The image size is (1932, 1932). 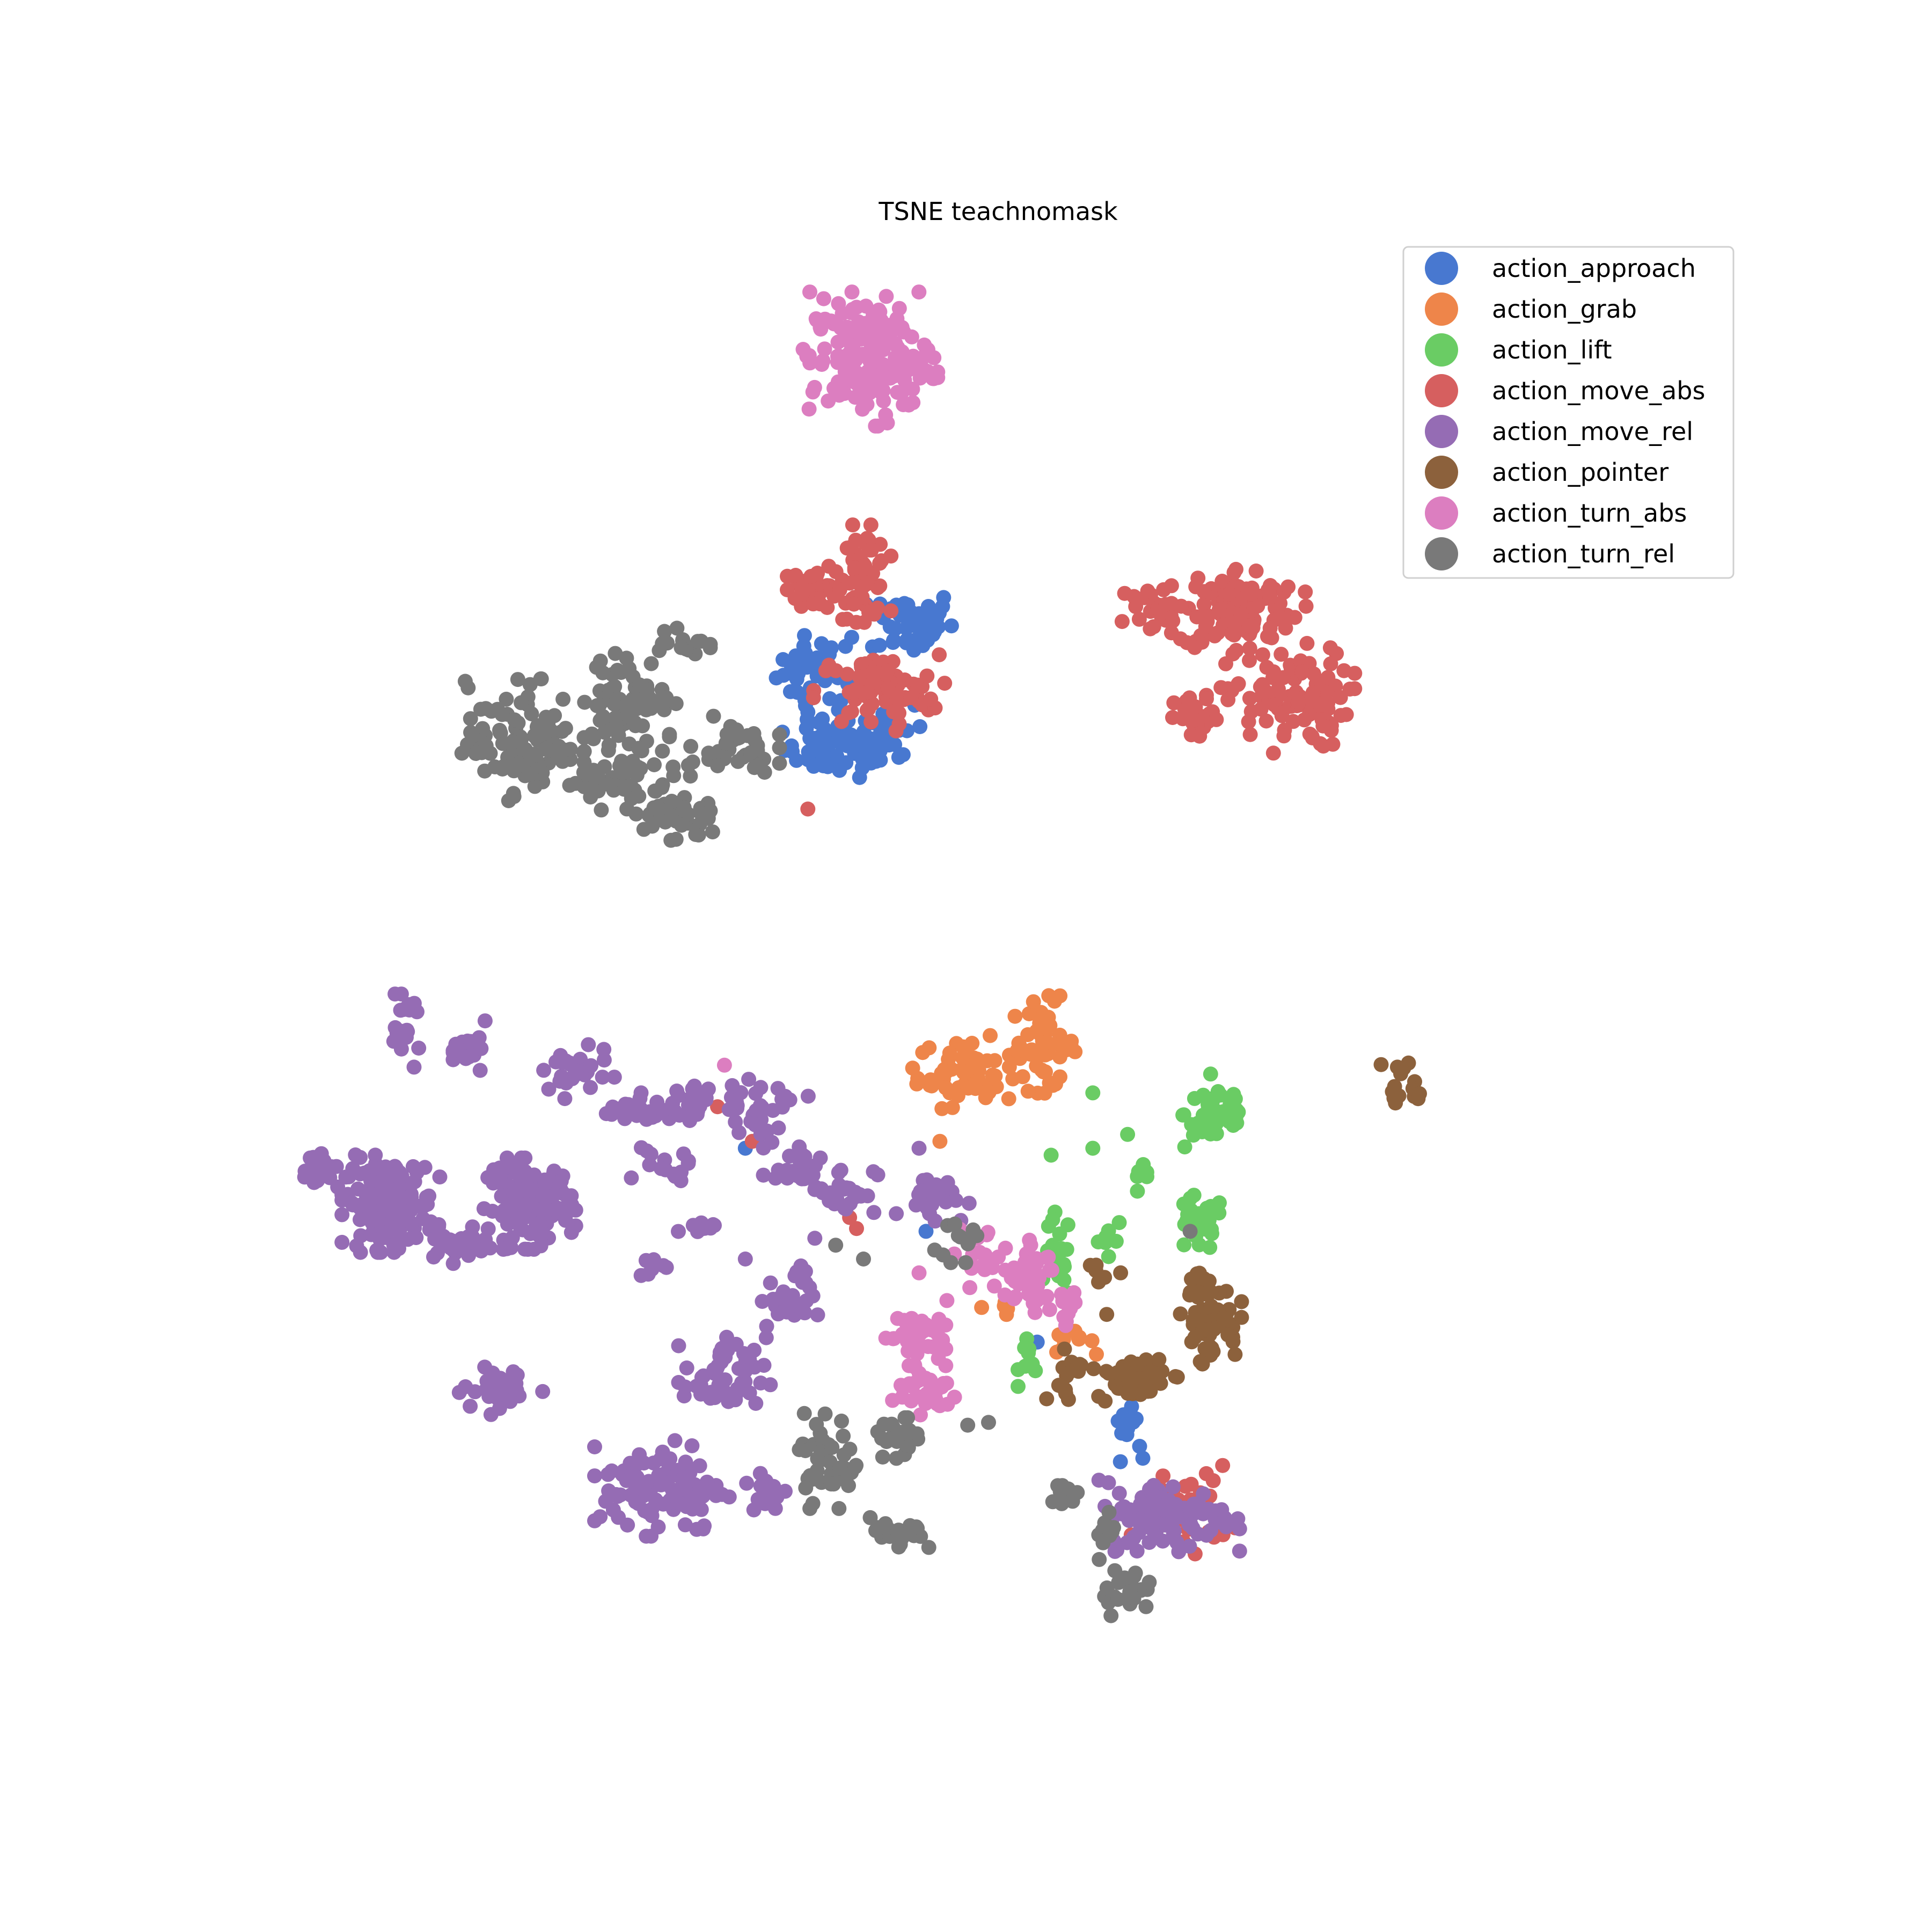 What do you see at coordinates (1441, 390) in the screenshot?
I see `legend-marker-action-move-abs` at bounding box center [1441, 390].